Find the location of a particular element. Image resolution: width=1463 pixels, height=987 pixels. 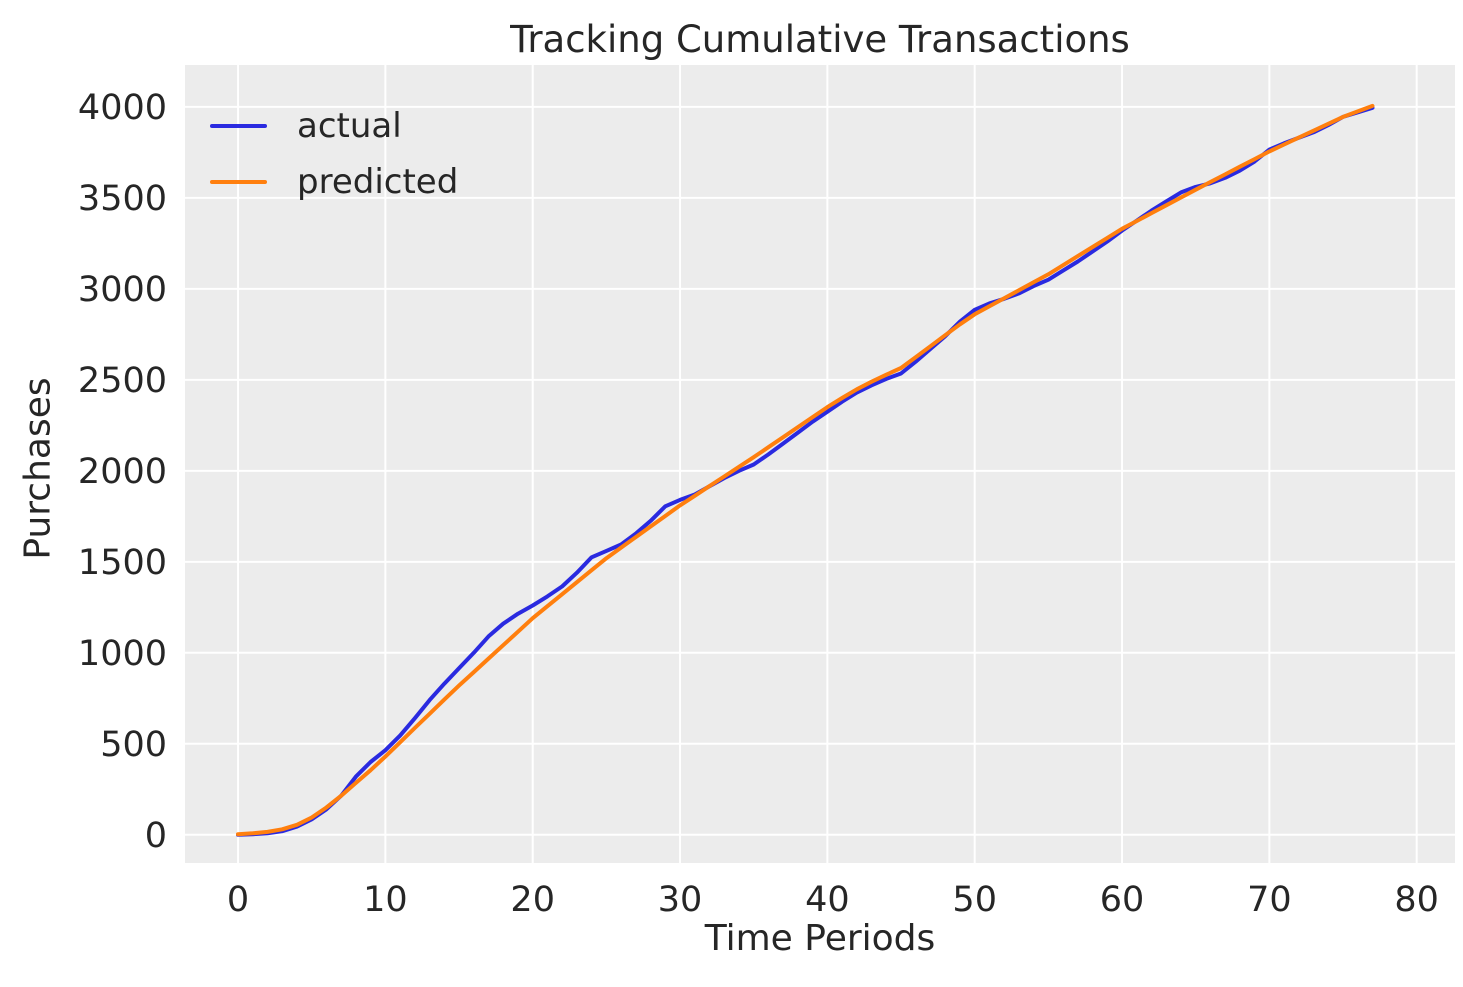

x-axis-label: Time Periods is located at coordinates (820, 938).